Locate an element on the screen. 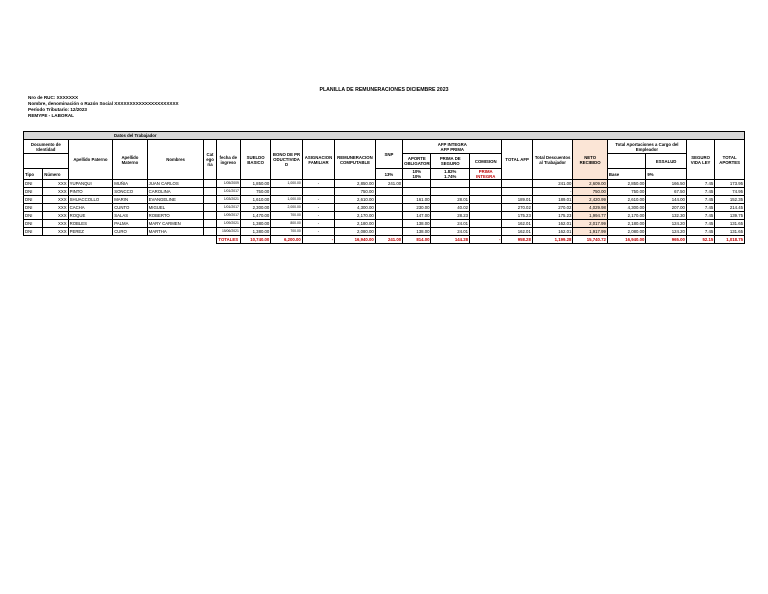 The image size is (768, 594). total-snp: 241.00 is located at coordinates (389, 239).